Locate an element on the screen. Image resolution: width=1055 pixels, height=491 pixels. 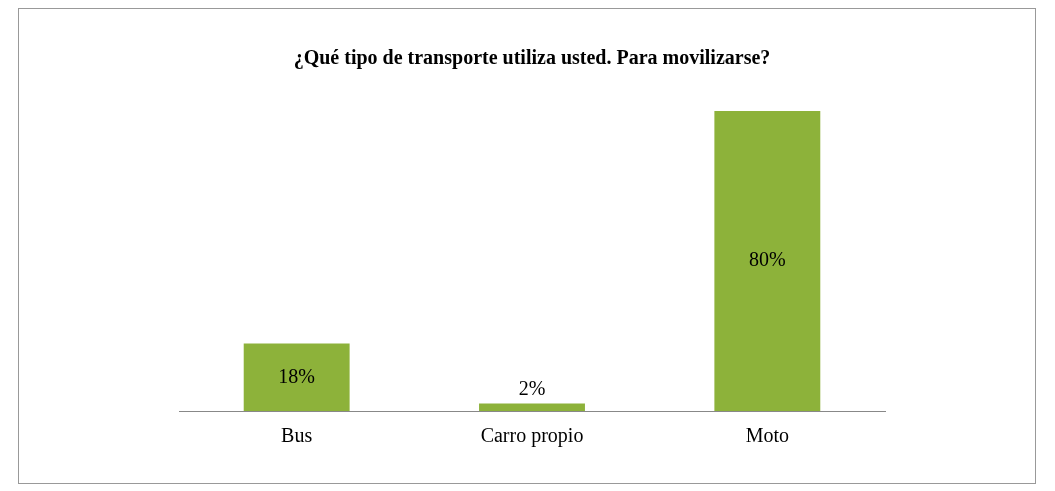
x-tick-label: Bus is located at coordinates (297, 435).